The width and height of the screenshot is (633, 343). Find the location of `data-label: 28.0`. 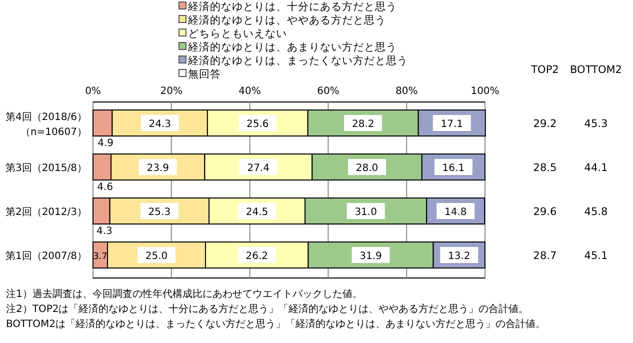

data-label: 28.0 is located at coordinates (367, 168).